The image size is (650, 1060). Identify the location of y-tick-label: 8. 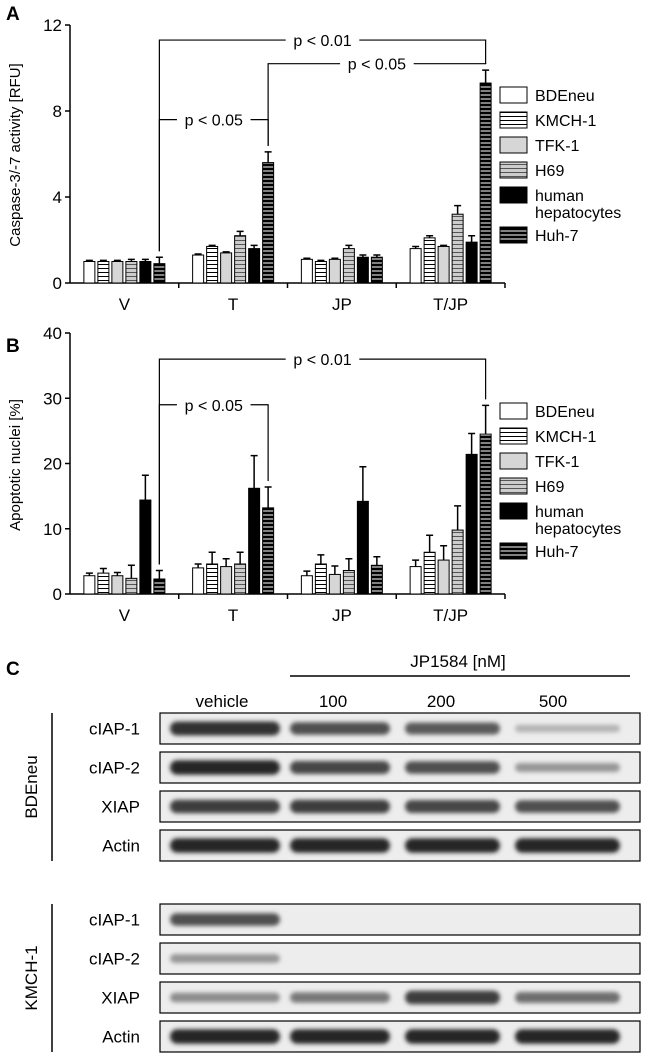
(57, 111).